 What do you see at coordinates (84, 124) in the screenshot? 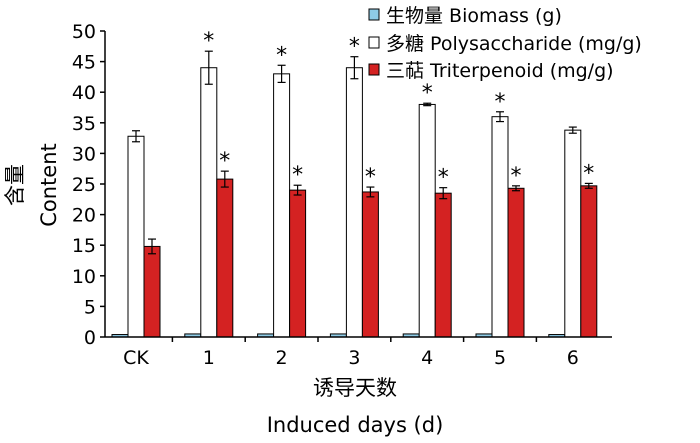
I see `y-tick-label: 35` at bounding box center [84, 124].